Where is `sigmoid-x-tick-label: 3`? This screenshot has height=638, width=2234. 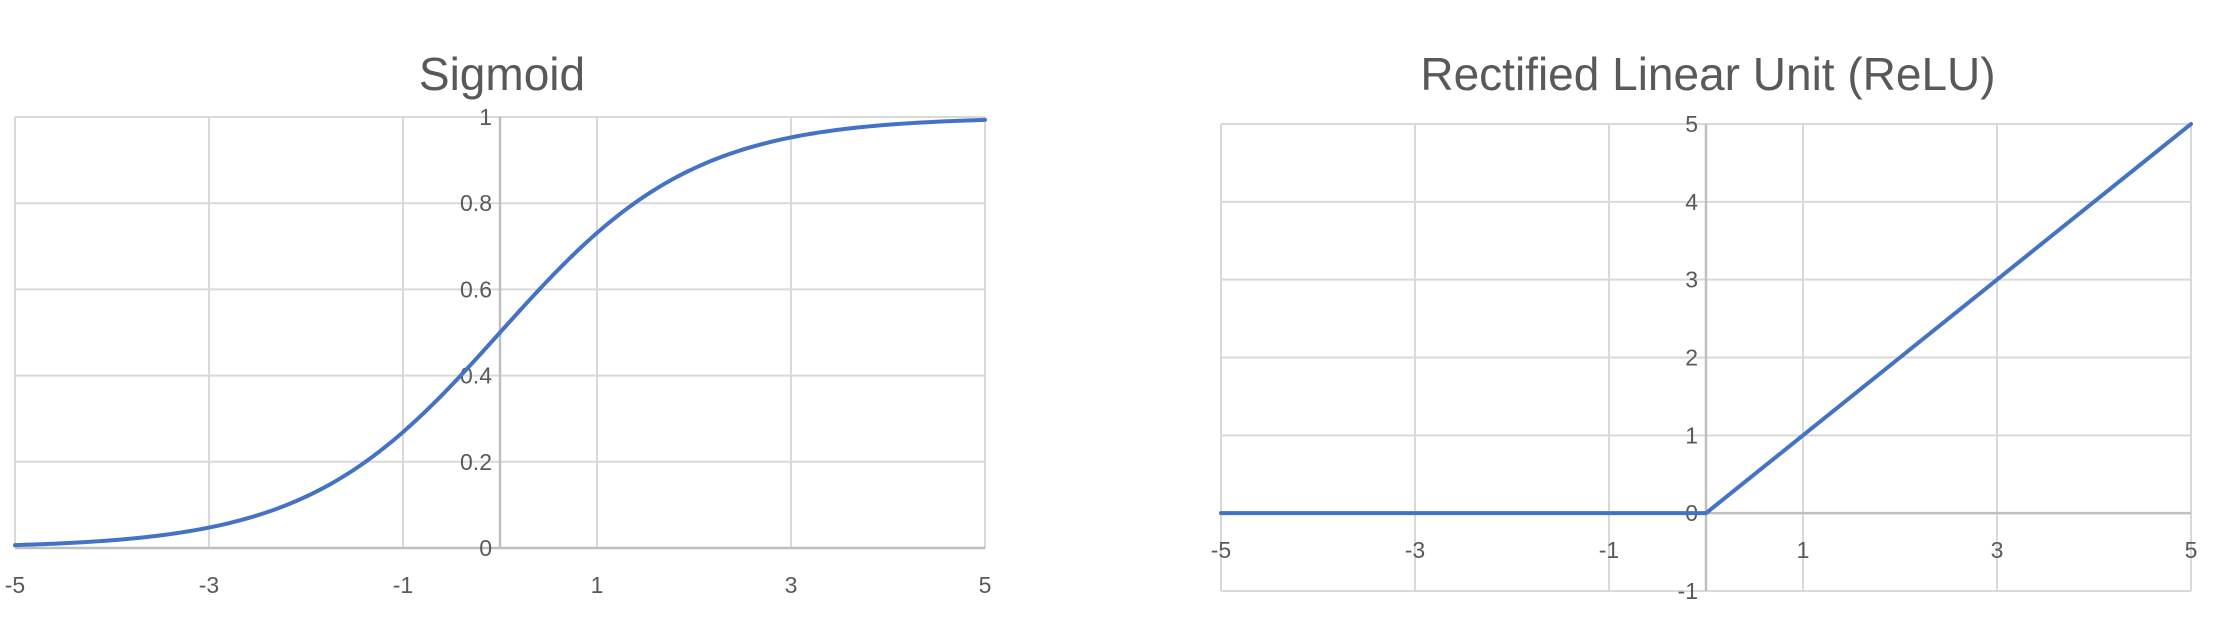 sigmoid-x-tick-label: 3 is located at coordinates (791, 585).